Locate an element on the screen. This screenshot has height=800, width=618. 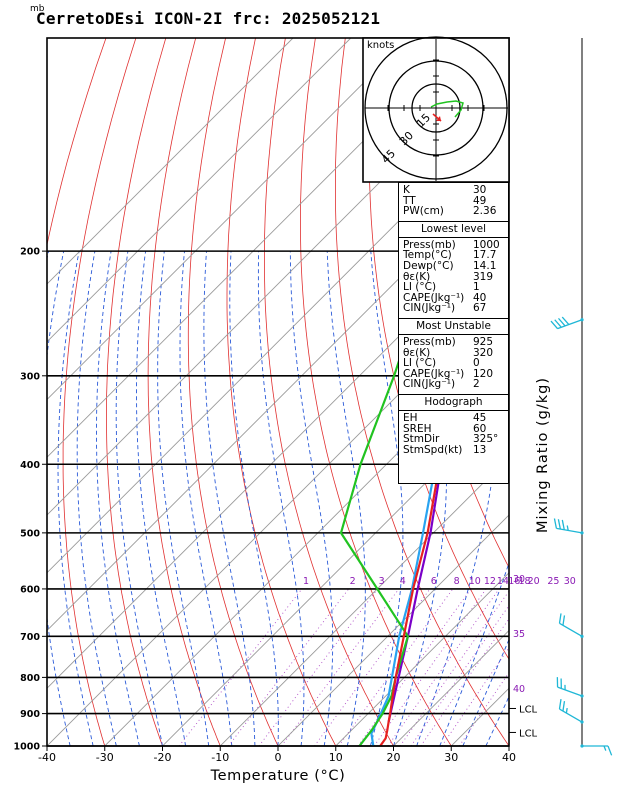
temp-tick-label: 30 is located at coordinates (451, 757).